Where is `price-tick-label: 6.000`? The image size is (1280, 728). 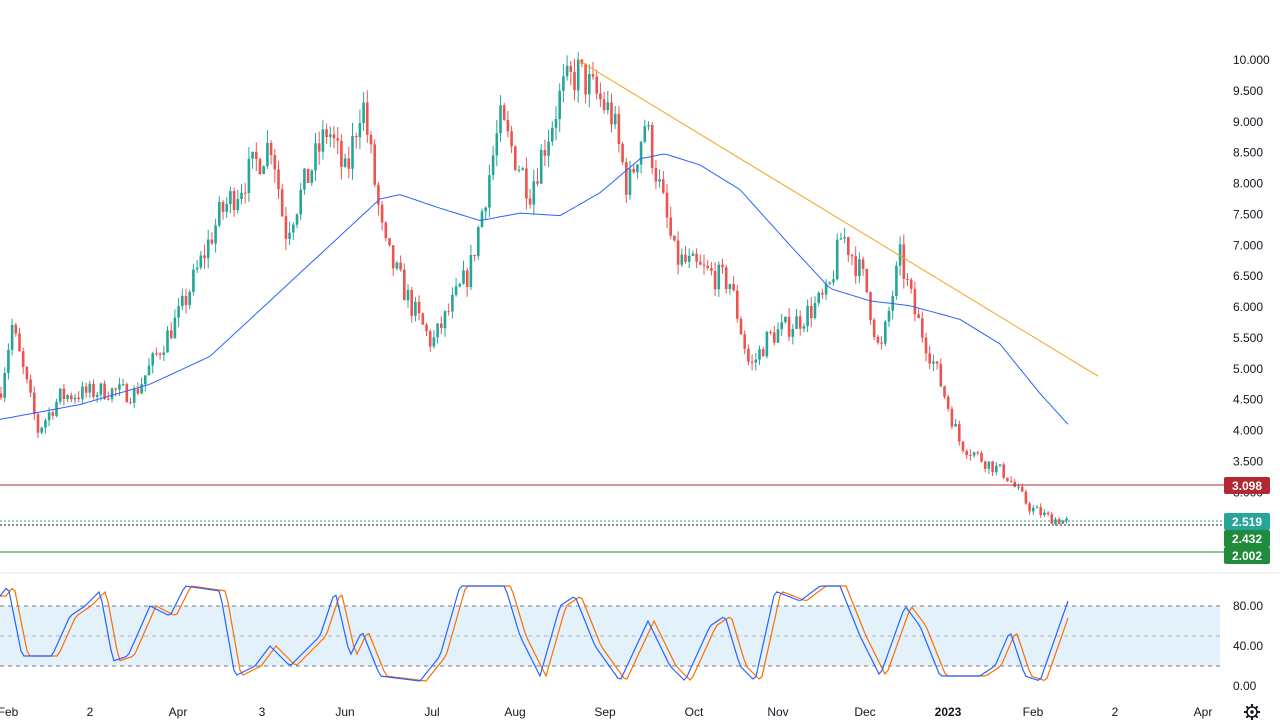
price-tick-label: 6.000 is located at coordinates (1248, 307).